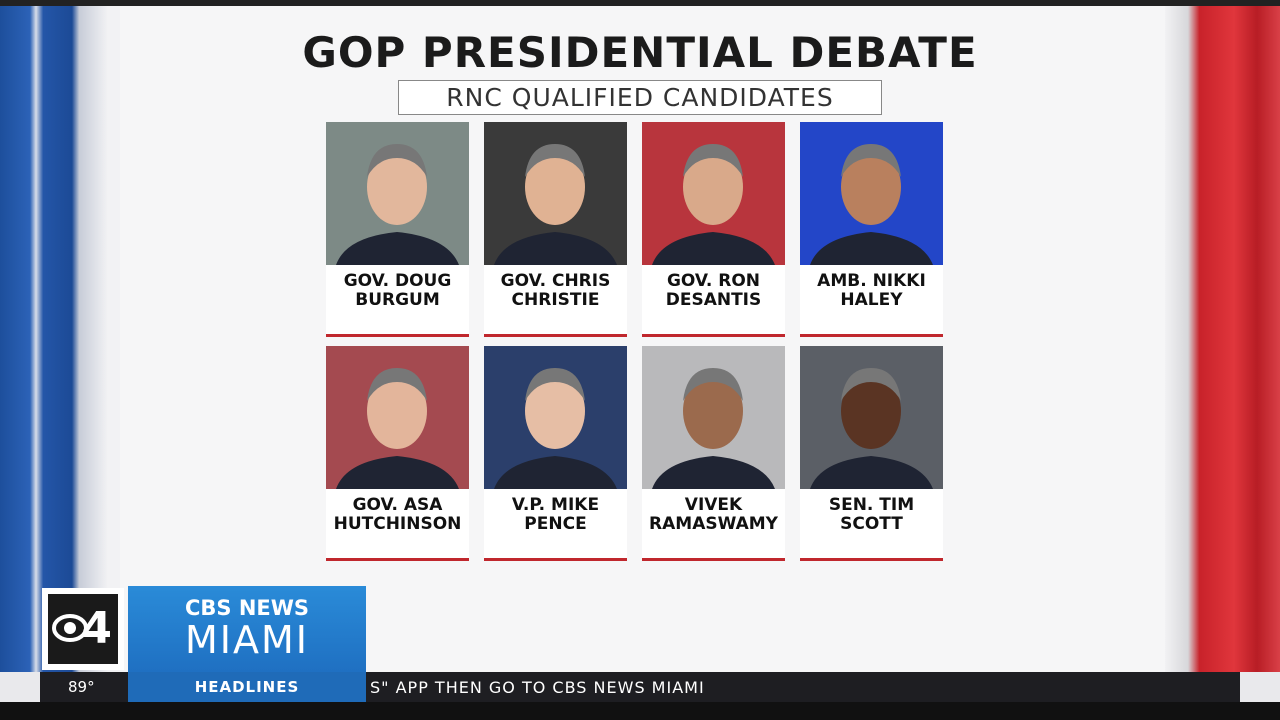 This screenshot has height=720, width=1280. I want to click on candidate-name: VIVEK RAMASWAMY, so click(713, 515).